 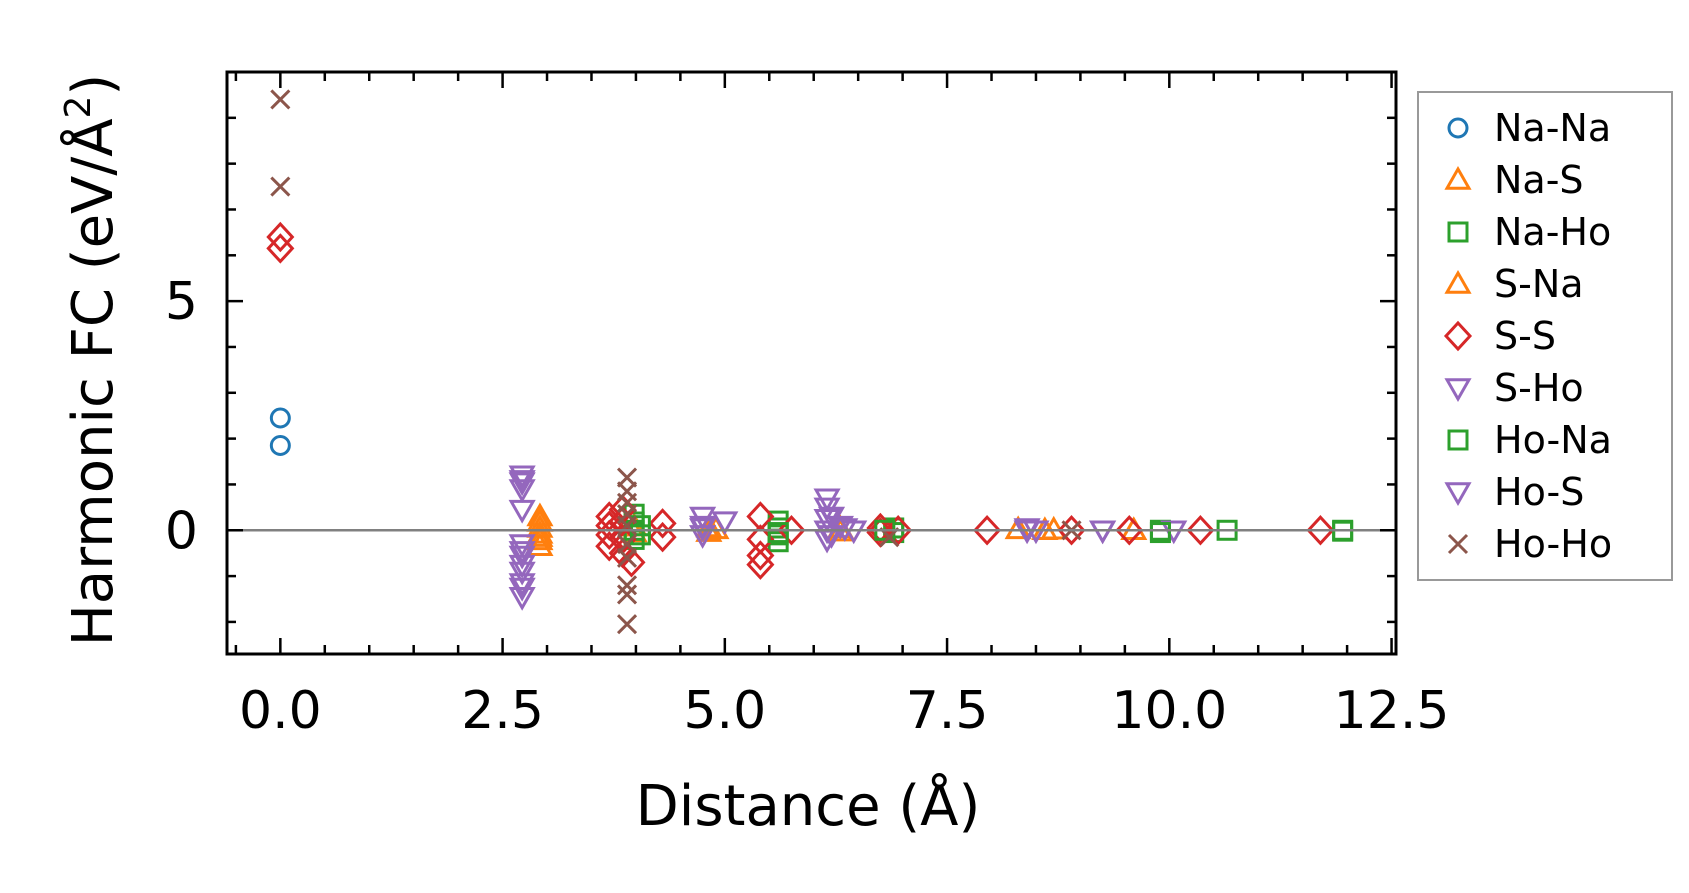 What do you see at coordinates (1552, 128) in the screenshot?
I see `legend-label: Na-Na` at bounding box center [1552, 128].